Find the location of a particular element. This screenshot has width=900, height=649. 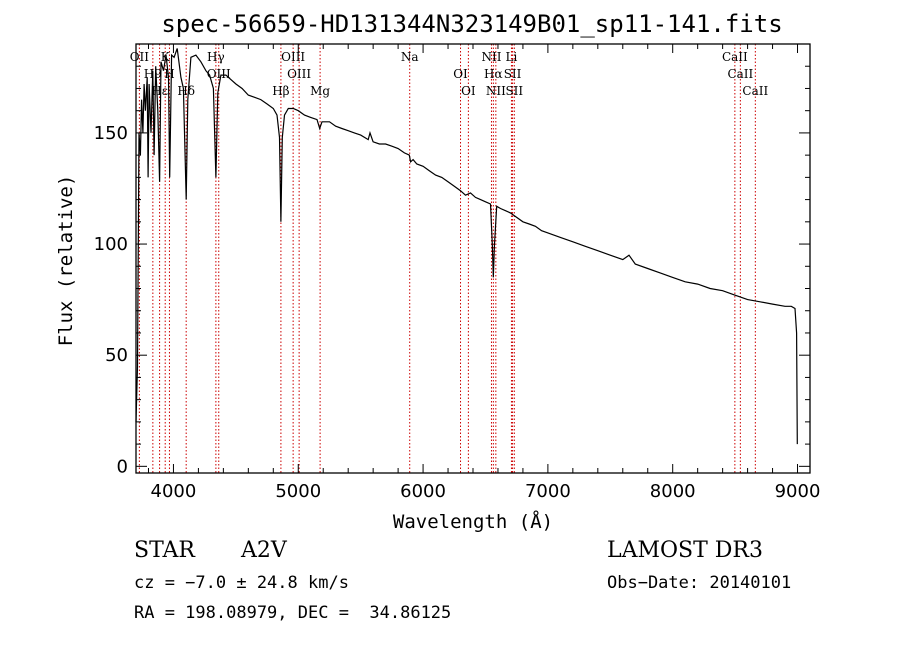

marker-label: Hβ is located at coordinates (280, 91).